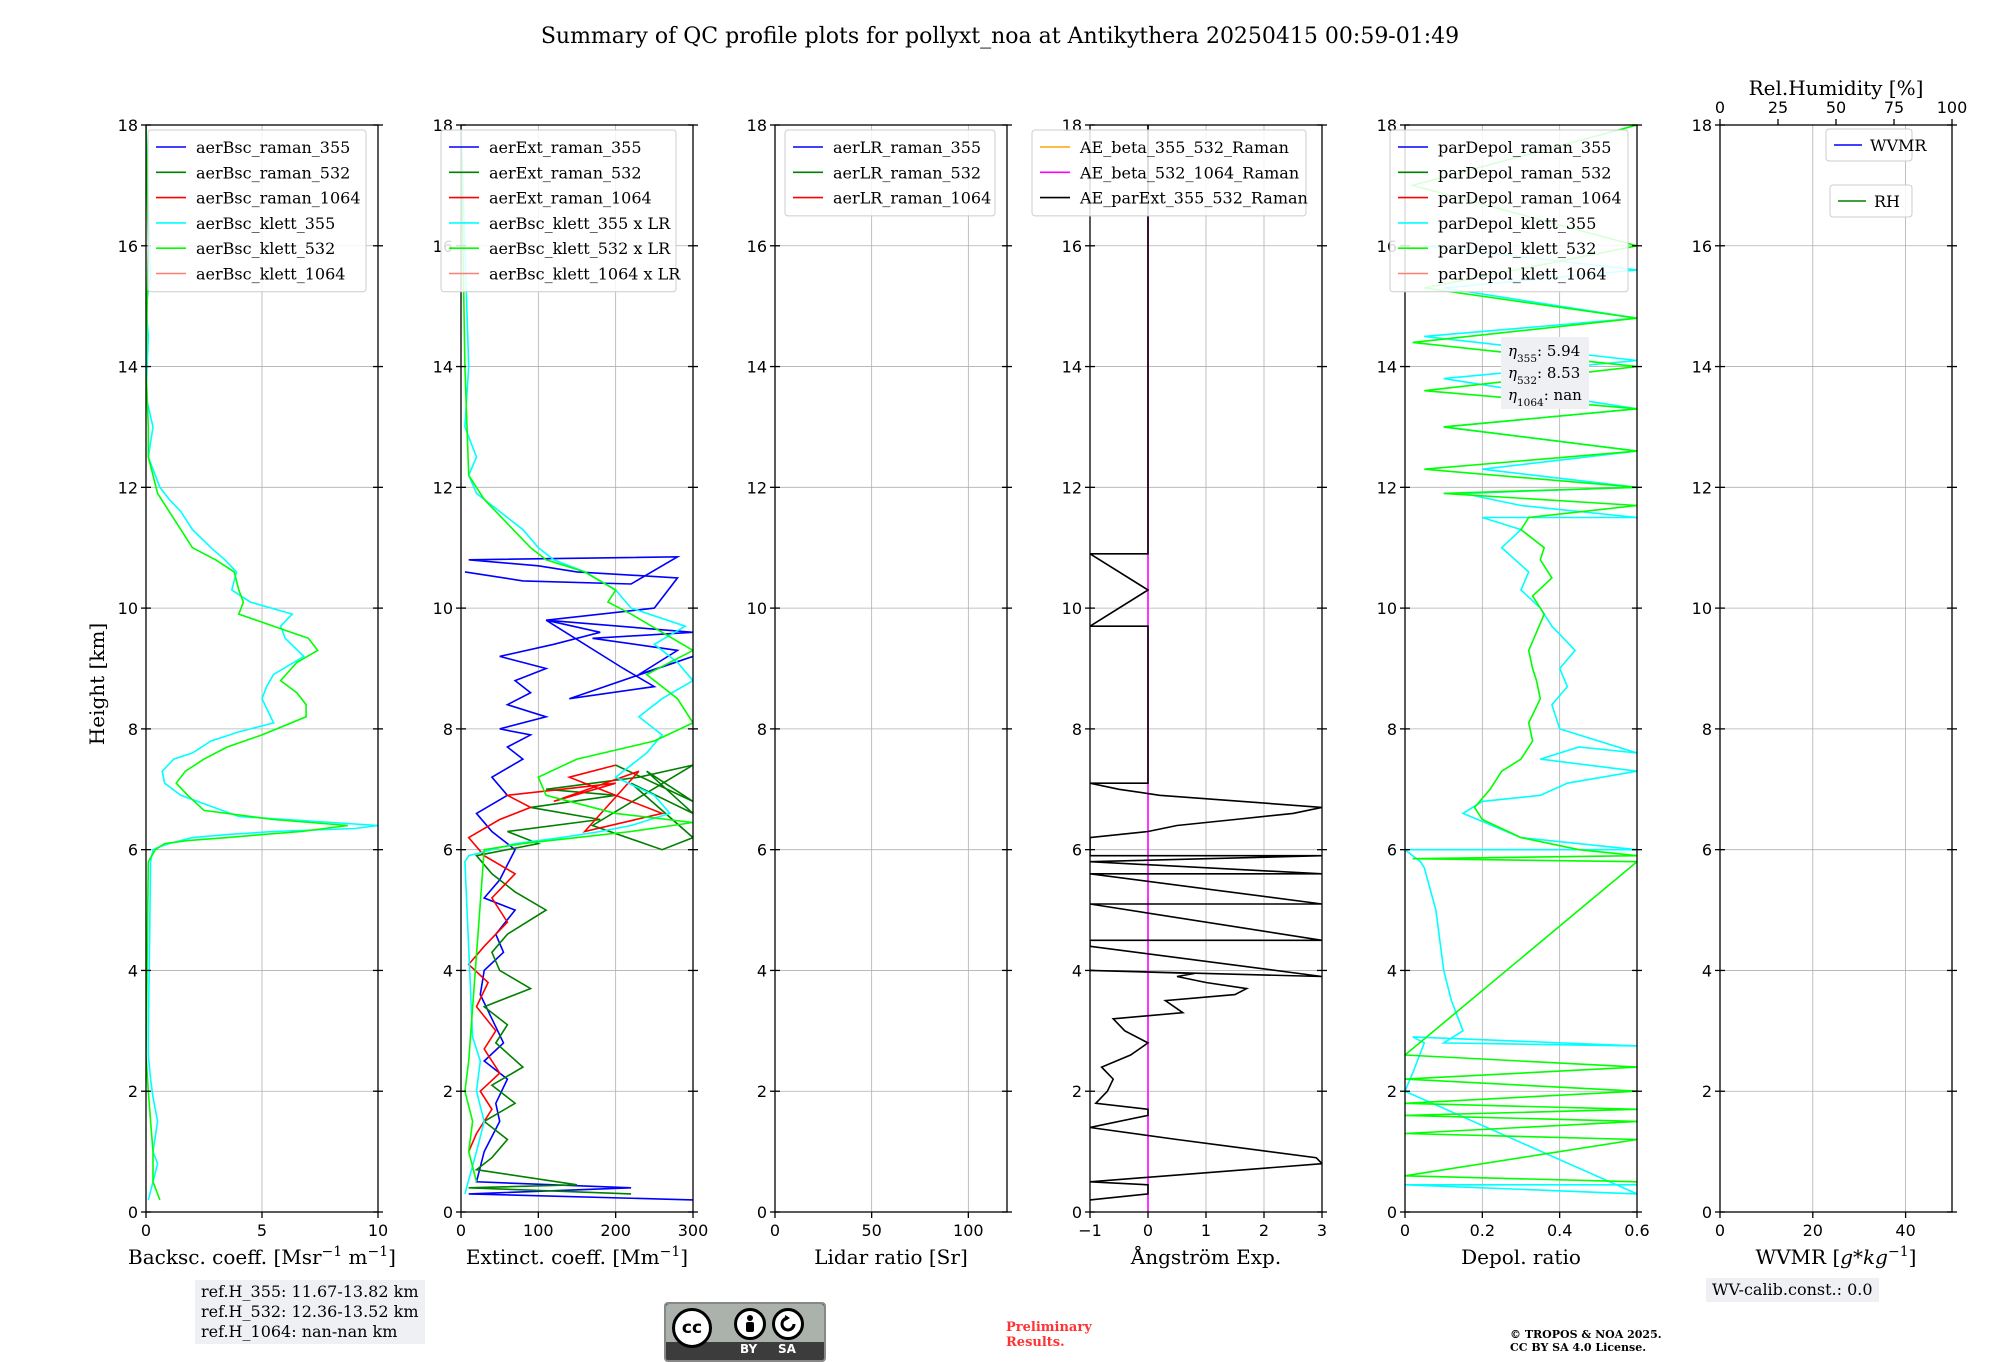 This screenshot has height=1362, width=2000. Describe the element at coordinates (788, 1324) in the screenshot. I see `share-alike-icon` at that location.